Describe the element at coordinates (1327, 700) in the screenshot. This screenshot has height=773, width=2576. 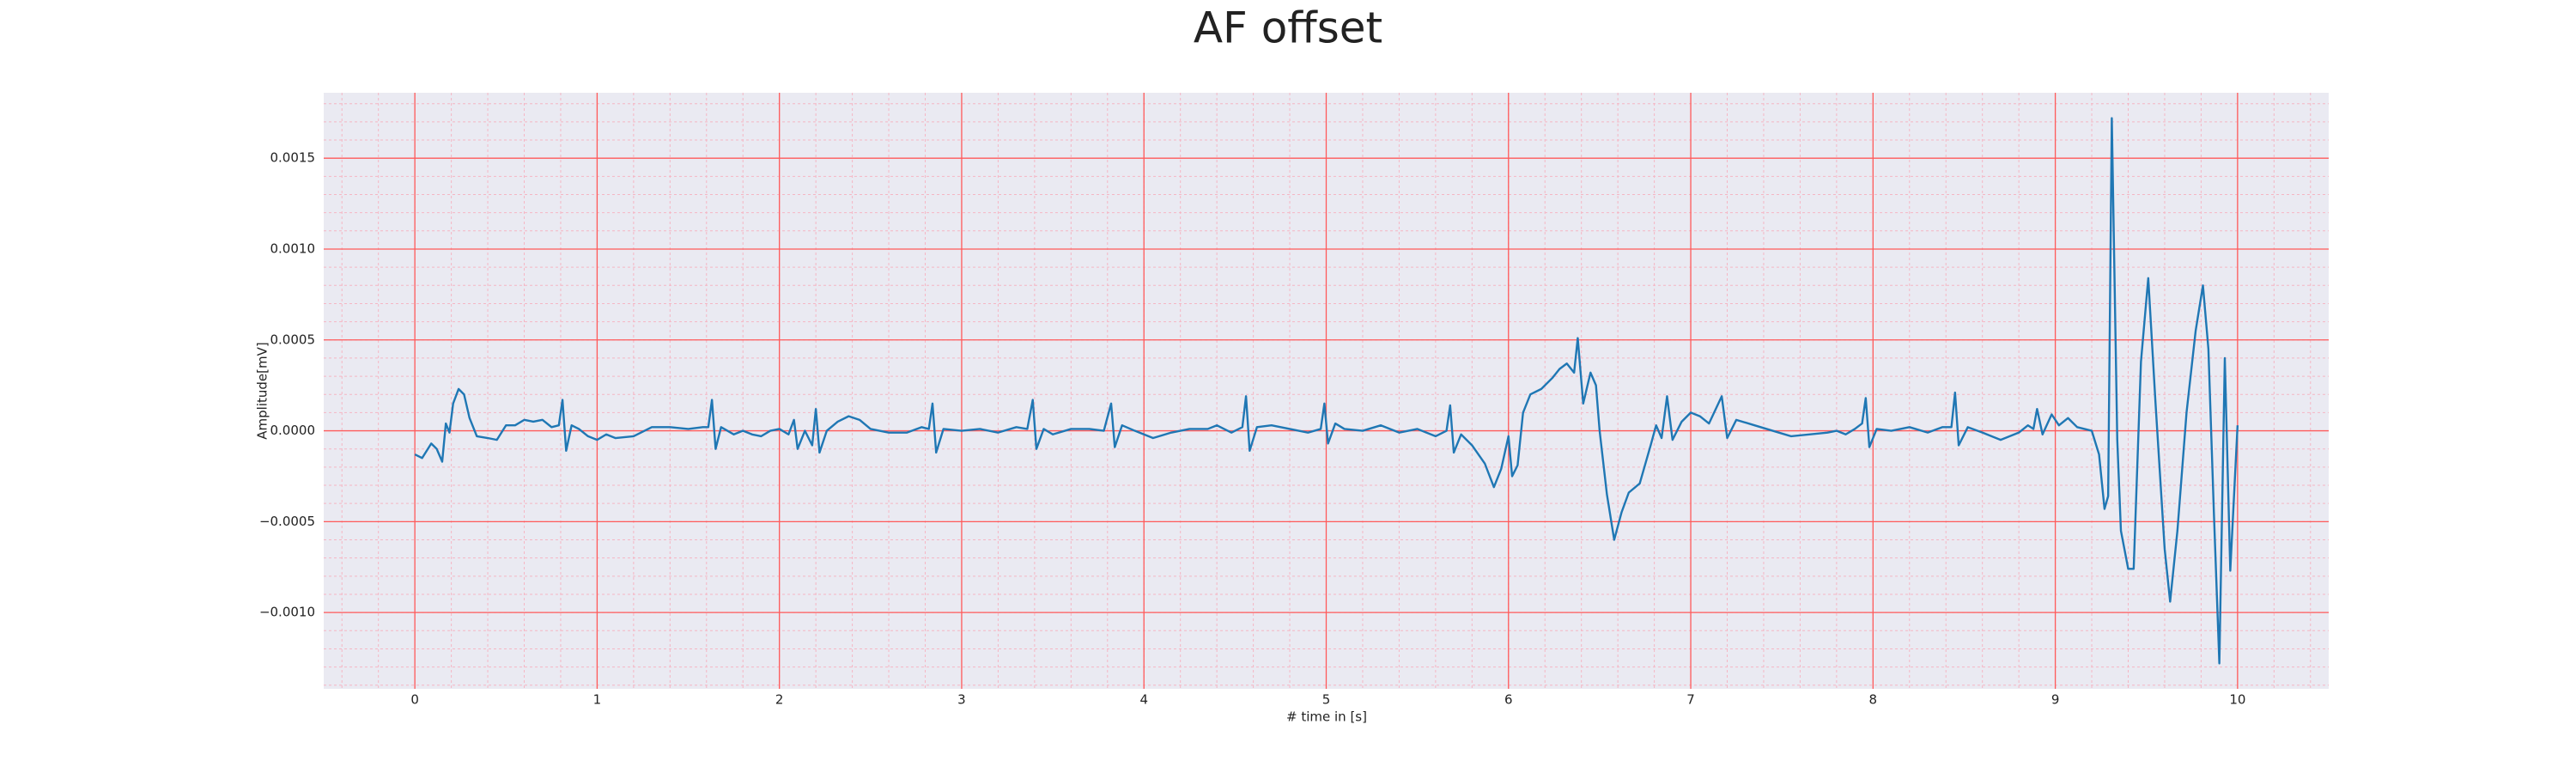
I see `x-tick-label: 5` at that location.